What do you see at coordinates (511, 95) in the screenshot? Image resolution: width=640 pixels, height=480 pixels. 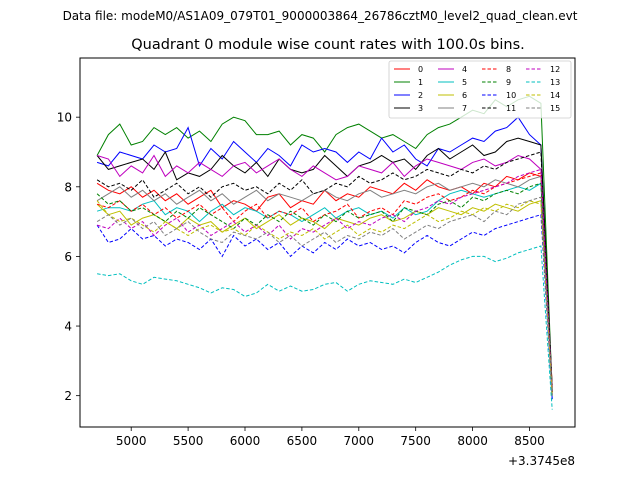 I see `legend-label-10: 10` at bounding box center [511, 95].